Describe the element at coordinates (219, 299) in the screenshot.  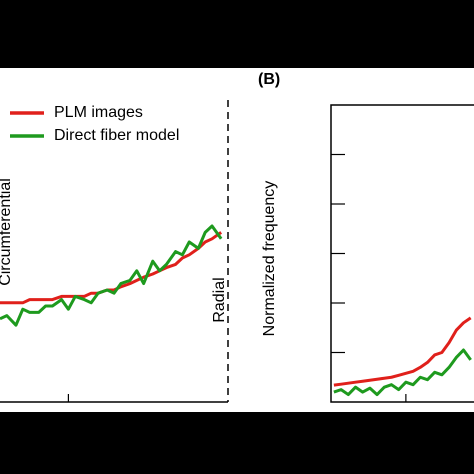
I see `end-label: Radial` at that location.